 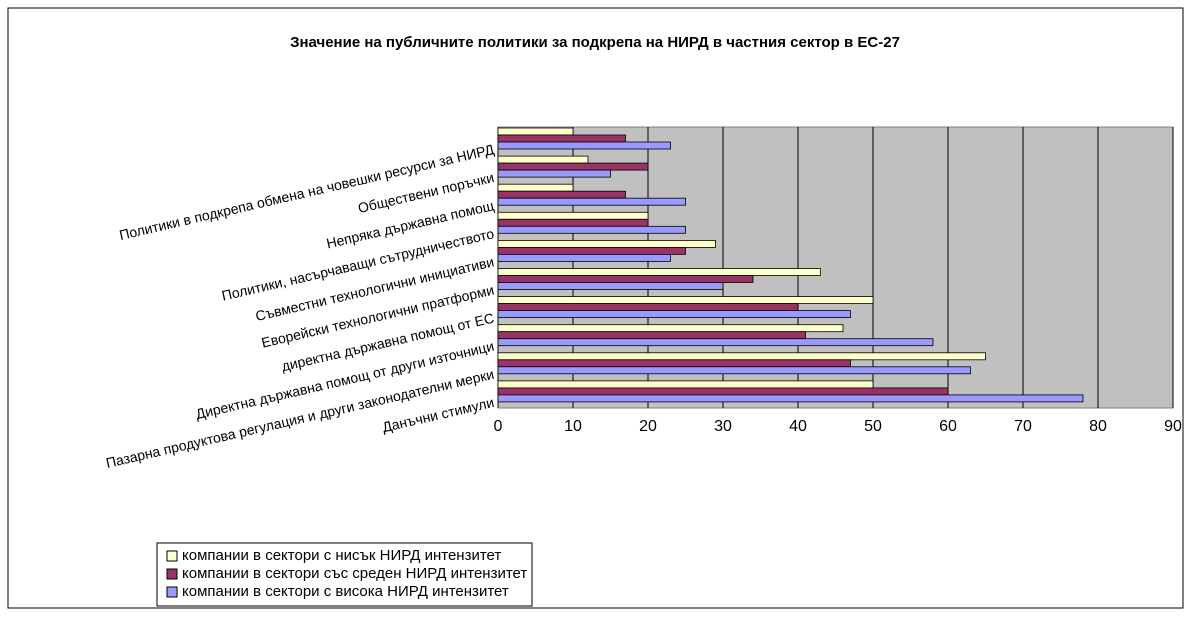 I want to click on legend, so click(x=344, y=574).